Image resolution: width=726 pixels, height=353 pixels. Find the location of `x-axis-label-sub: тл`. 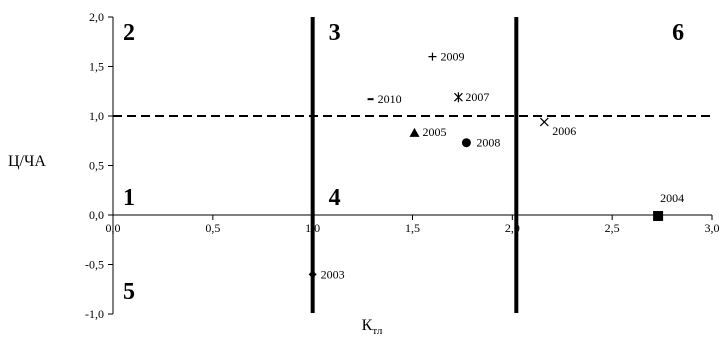

x-axis-label-sub: тл is located at coordinates (377, 331).